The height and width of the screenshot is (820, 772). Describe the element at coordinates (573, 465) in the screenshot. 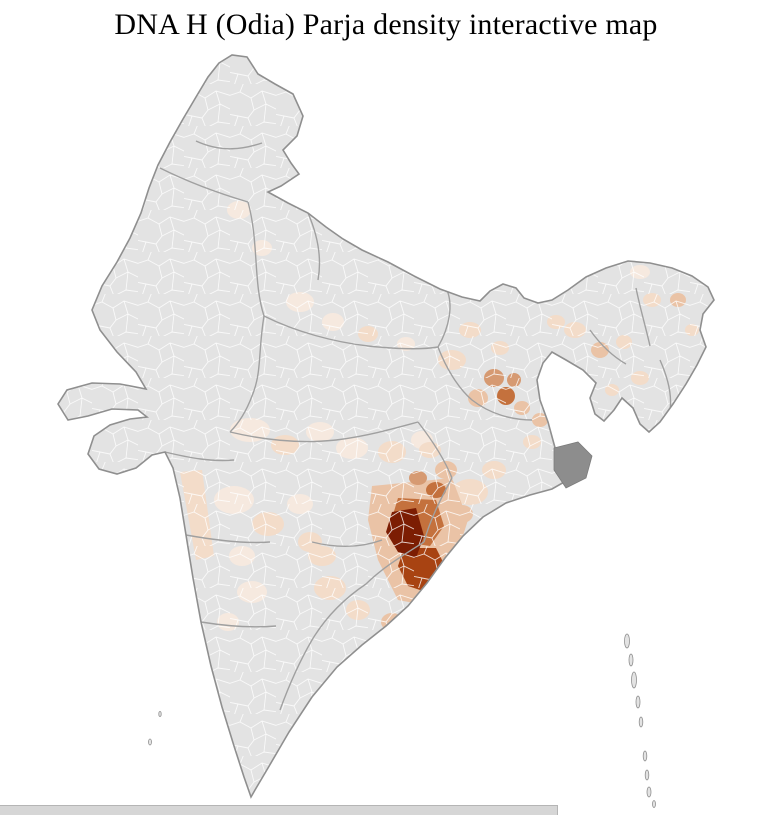

I see `external-region` at that location.